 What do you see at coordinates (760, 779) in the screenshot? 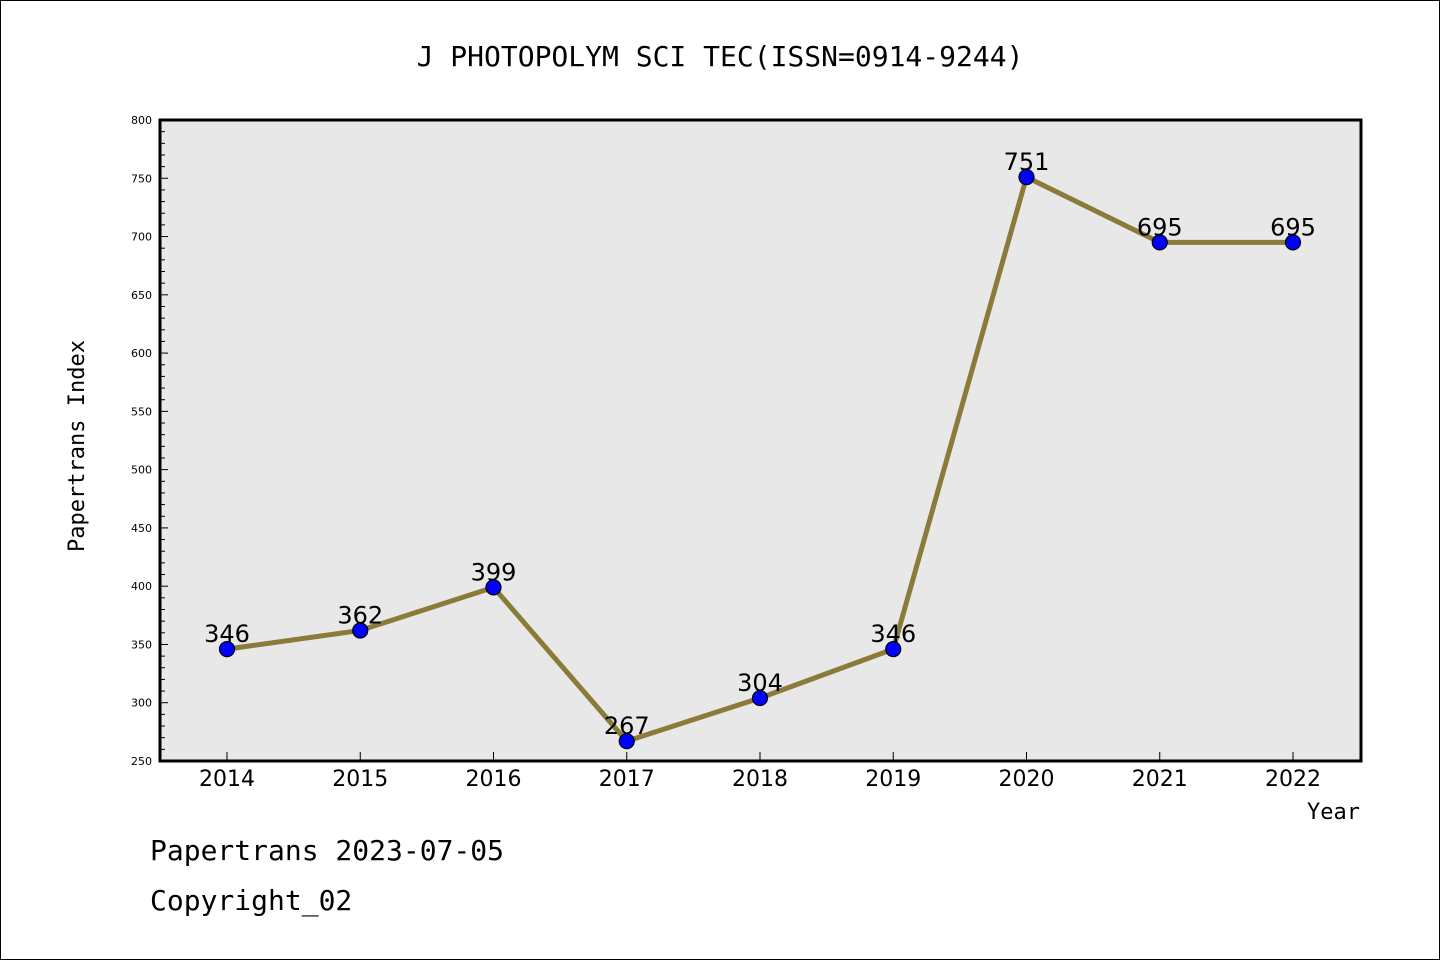
I see `x-tick-label: 2018` at bounding box center [760, 779].